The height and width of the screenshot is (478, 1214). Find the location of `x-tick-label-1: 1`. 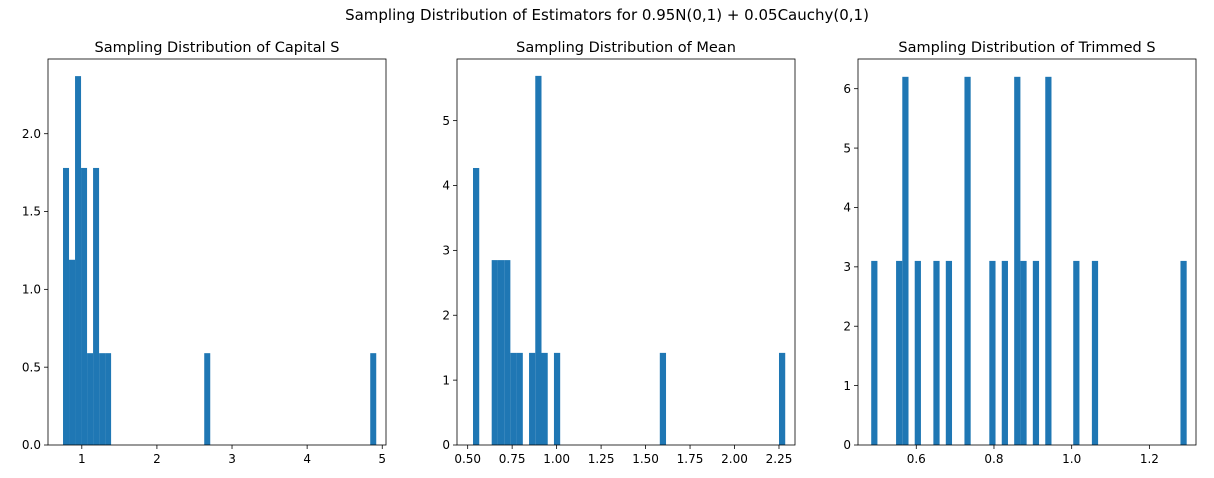

x-tick-label-1: 1 is located at coordinates (82, 459).